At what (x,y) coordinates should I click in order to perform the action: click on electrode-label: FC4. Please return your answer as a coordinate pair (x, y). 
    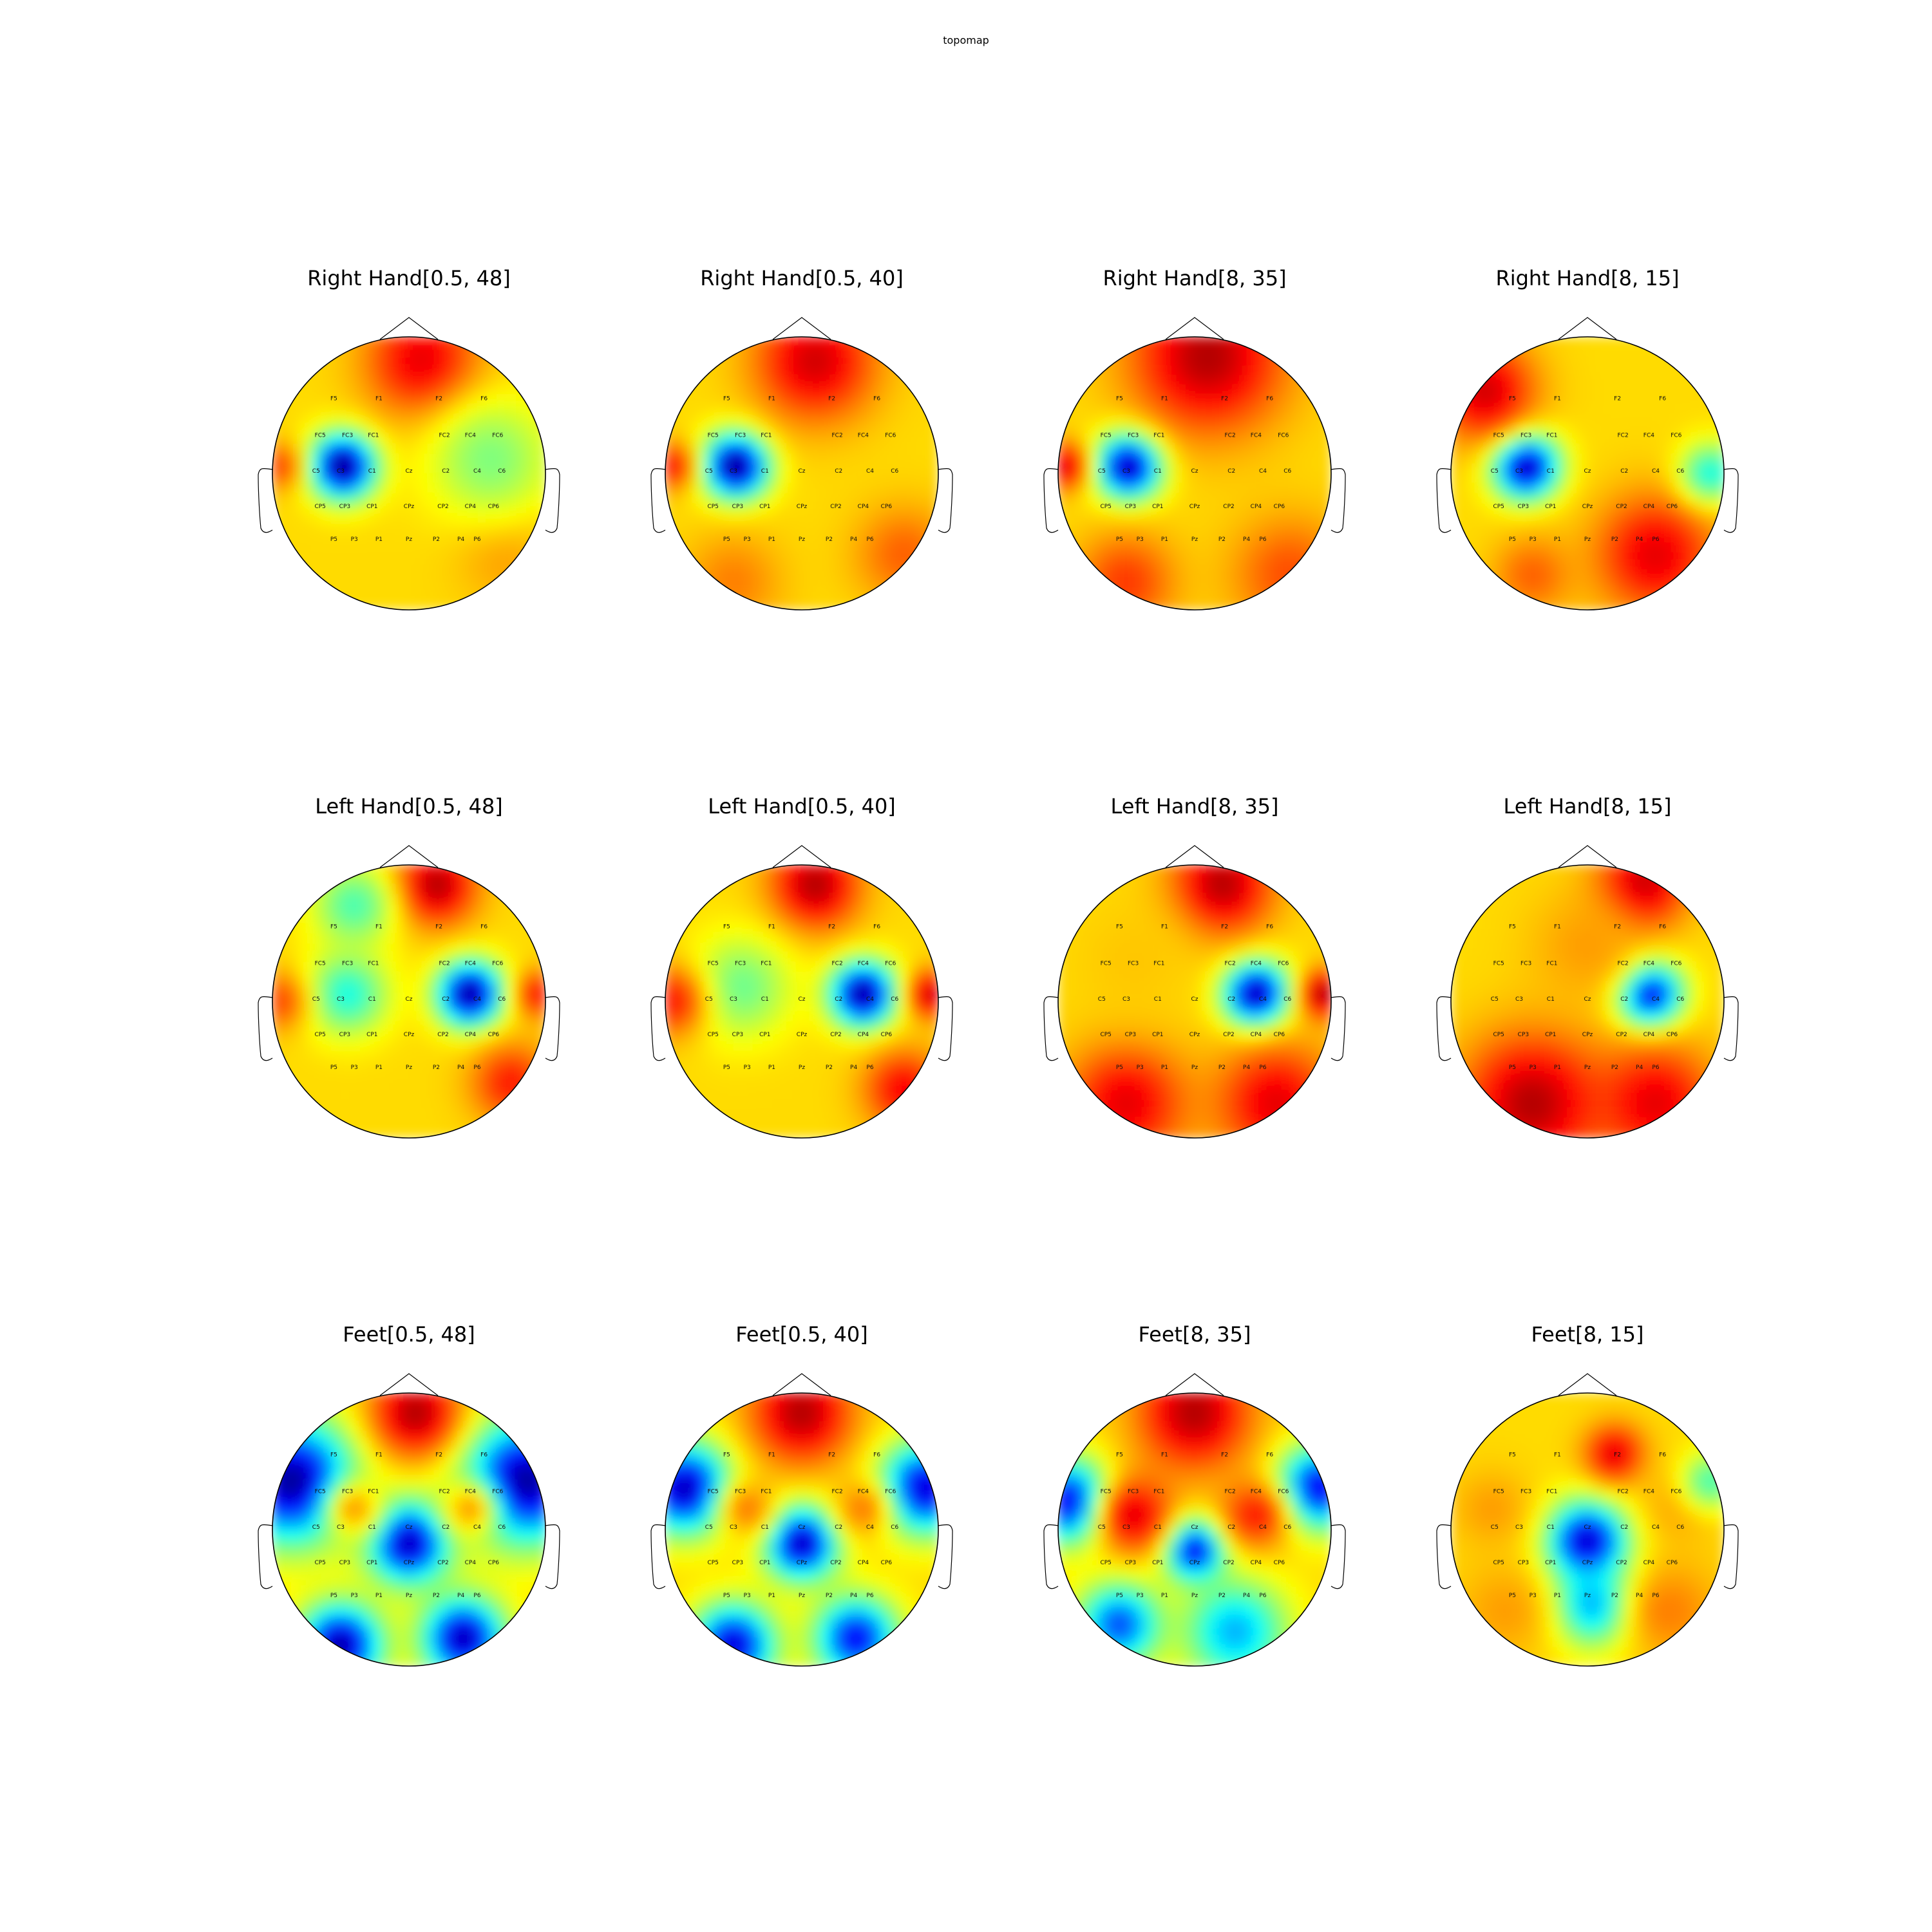
    Looking at the image, I should click on (1649, 436).